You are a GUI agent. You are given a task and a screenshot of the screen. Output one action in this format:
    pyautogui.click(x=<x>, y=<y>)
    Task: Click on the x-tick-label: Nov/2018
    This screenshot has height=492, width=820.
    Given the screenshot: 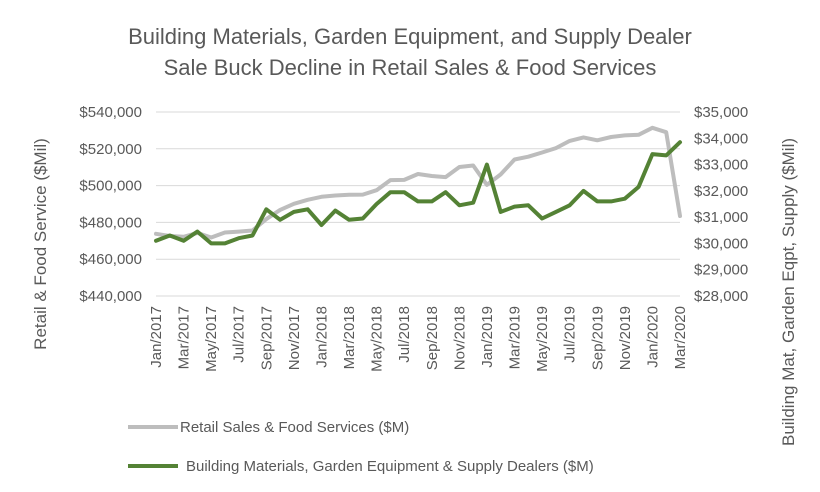 What is the action you would take?
    pyautogui.click(x=459, y=338)
    